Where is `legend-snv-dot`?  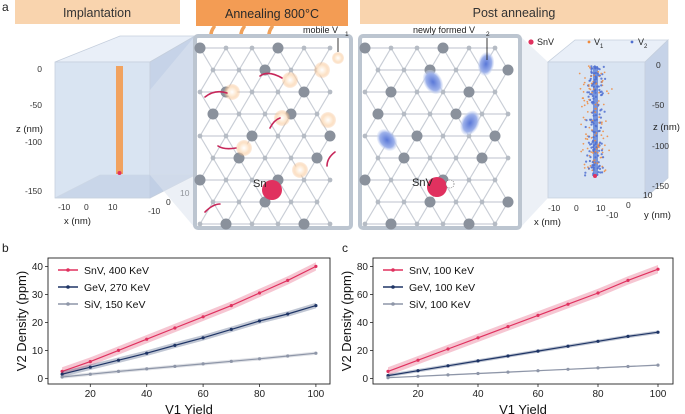
legend-snv-dot is located at coordinates (531, 42).